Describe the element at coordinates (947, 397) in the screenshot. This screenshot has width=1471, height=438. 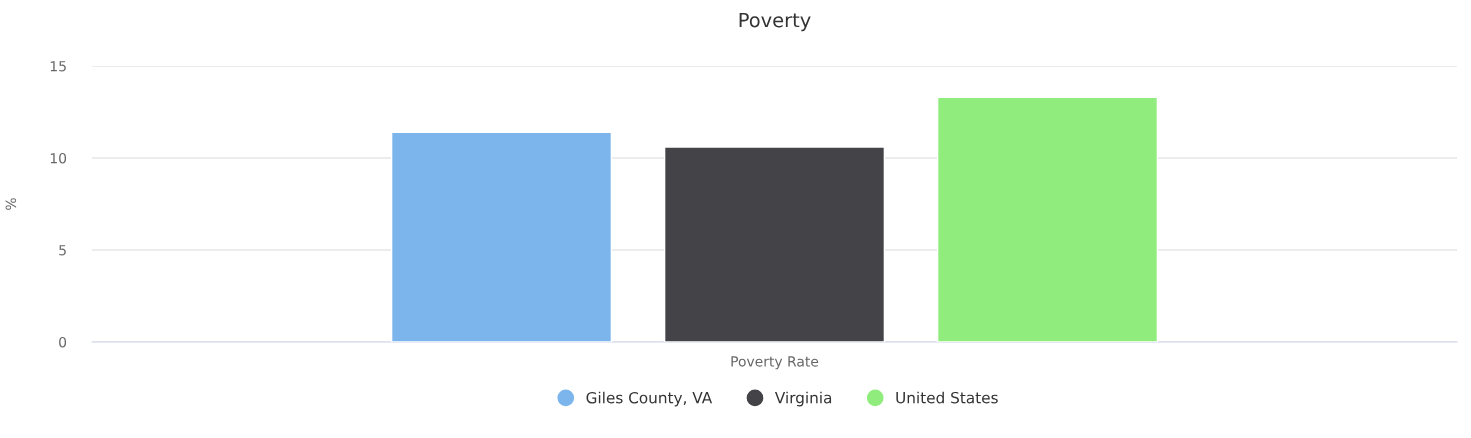
I see `legend-label: United States` at that location.